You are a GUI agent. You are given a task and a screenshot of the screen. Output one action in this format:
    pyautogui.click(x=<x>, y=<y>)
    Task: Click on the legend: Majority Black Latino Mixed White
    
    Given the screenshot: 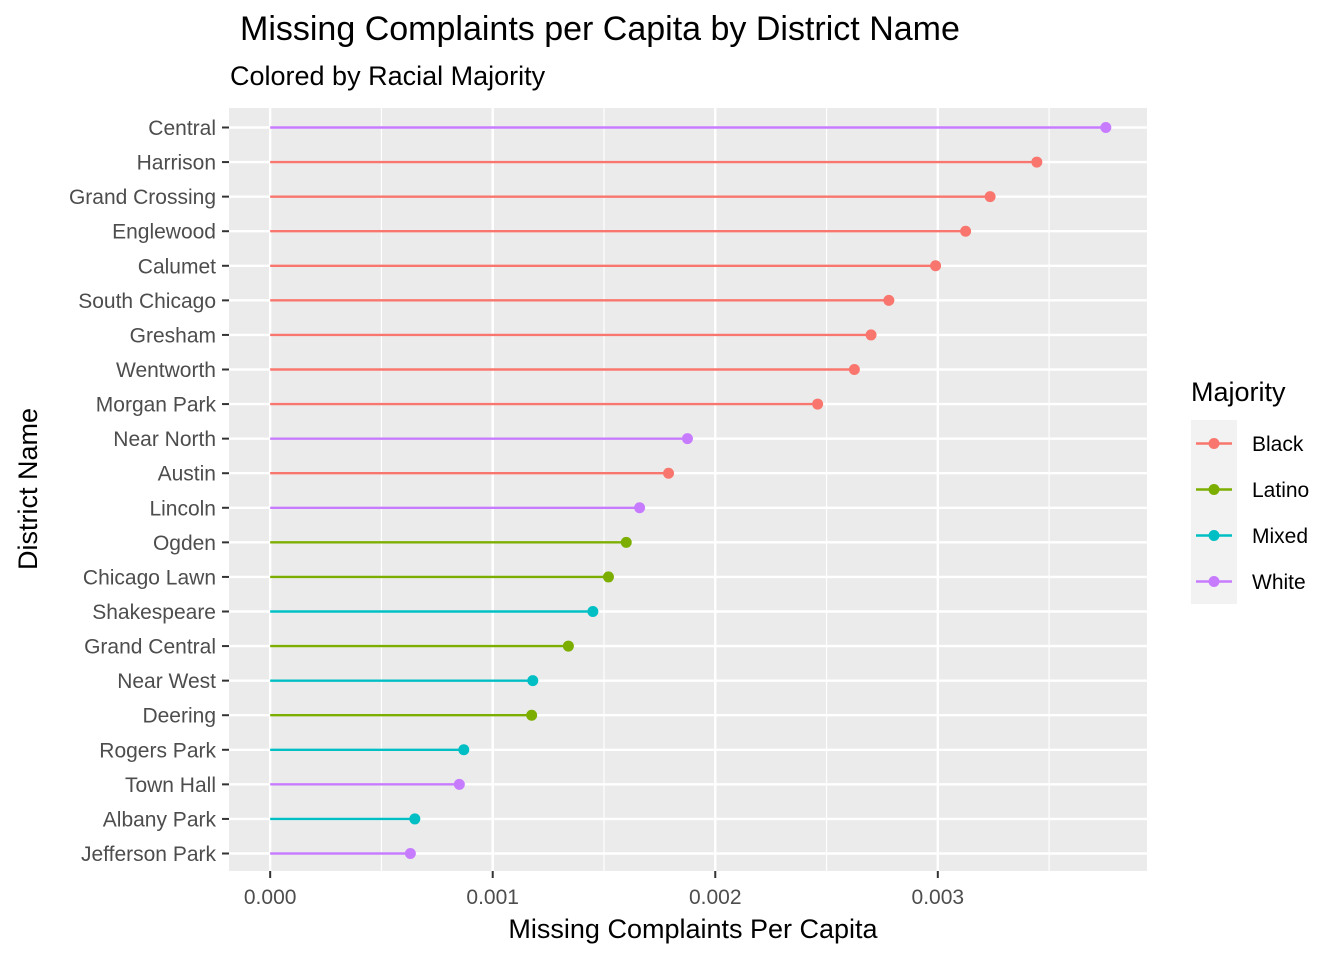 What is the action you would take?
    pyautogui.click(x=1250, y=490)
    